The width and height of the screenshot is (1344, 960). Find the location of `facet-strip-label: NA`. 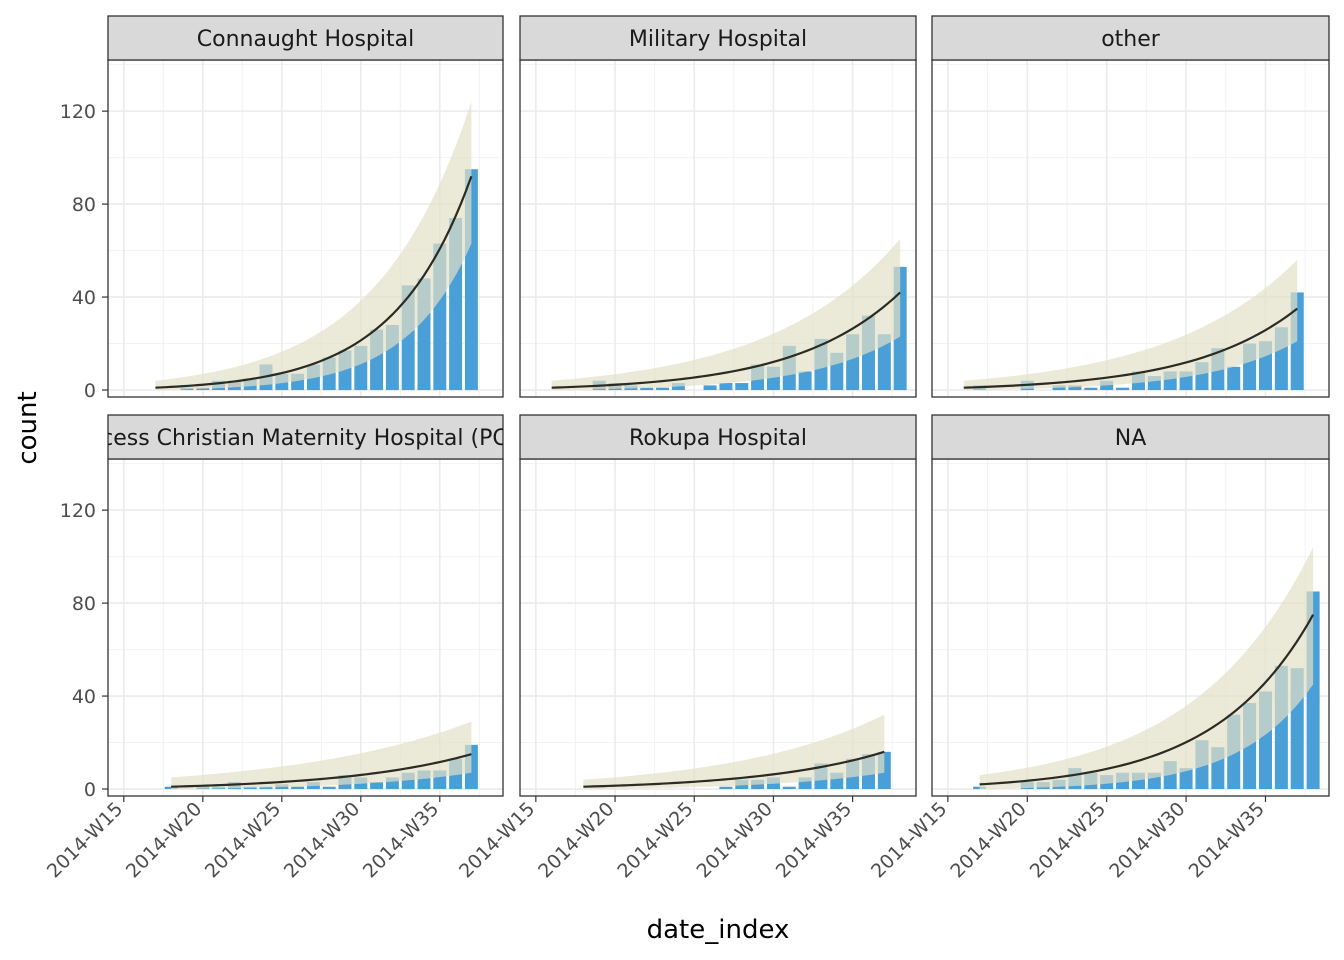

facet-strip-label: NA is located at coordinates (1131, 438).